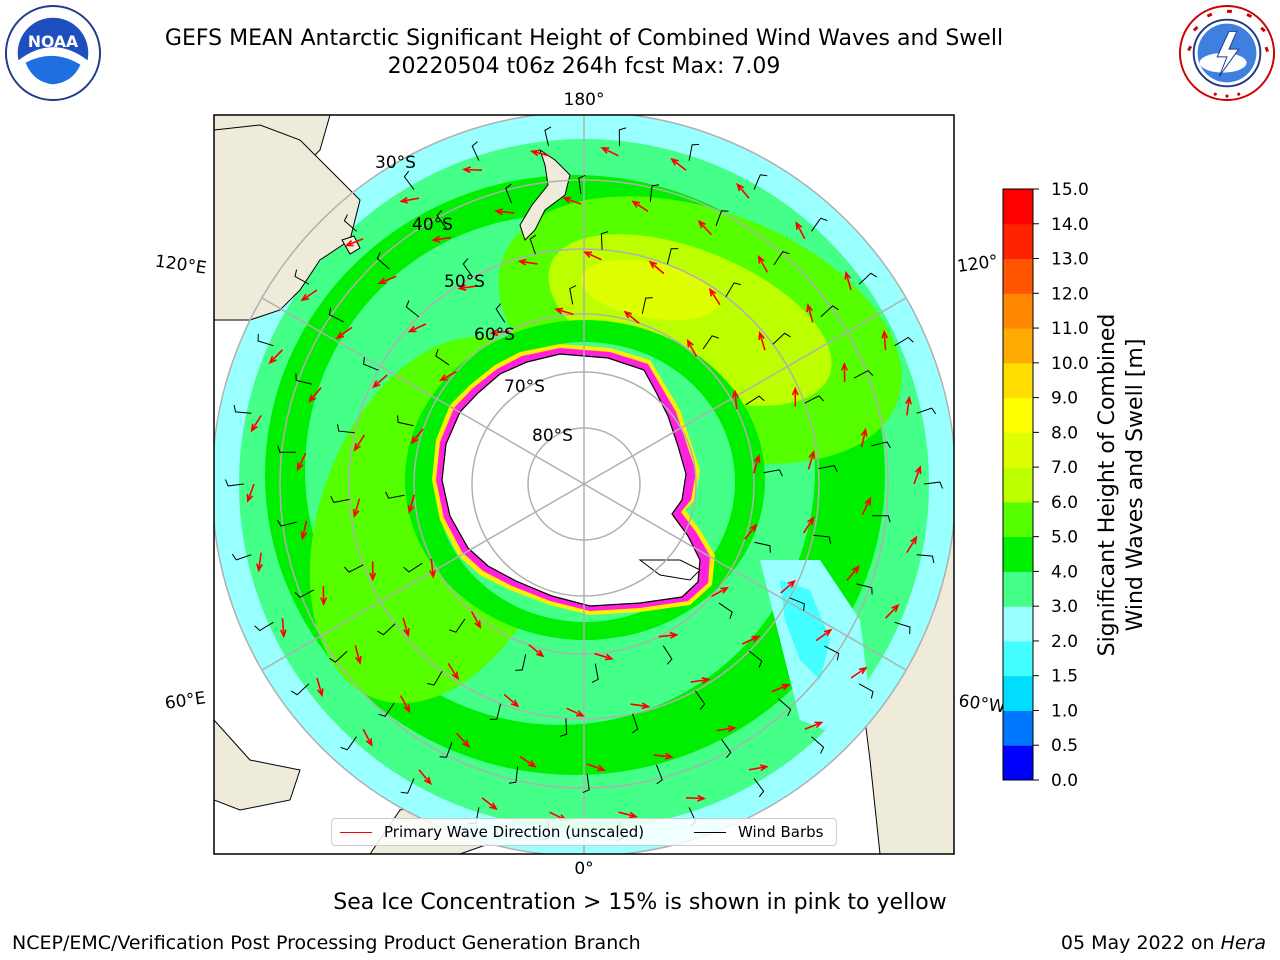 This screenshot has height=960, width=1280. Describe the element at coordinates (1070, 329) in the screenshot. I see `colorbar-tick-label: 11.0` at that location.